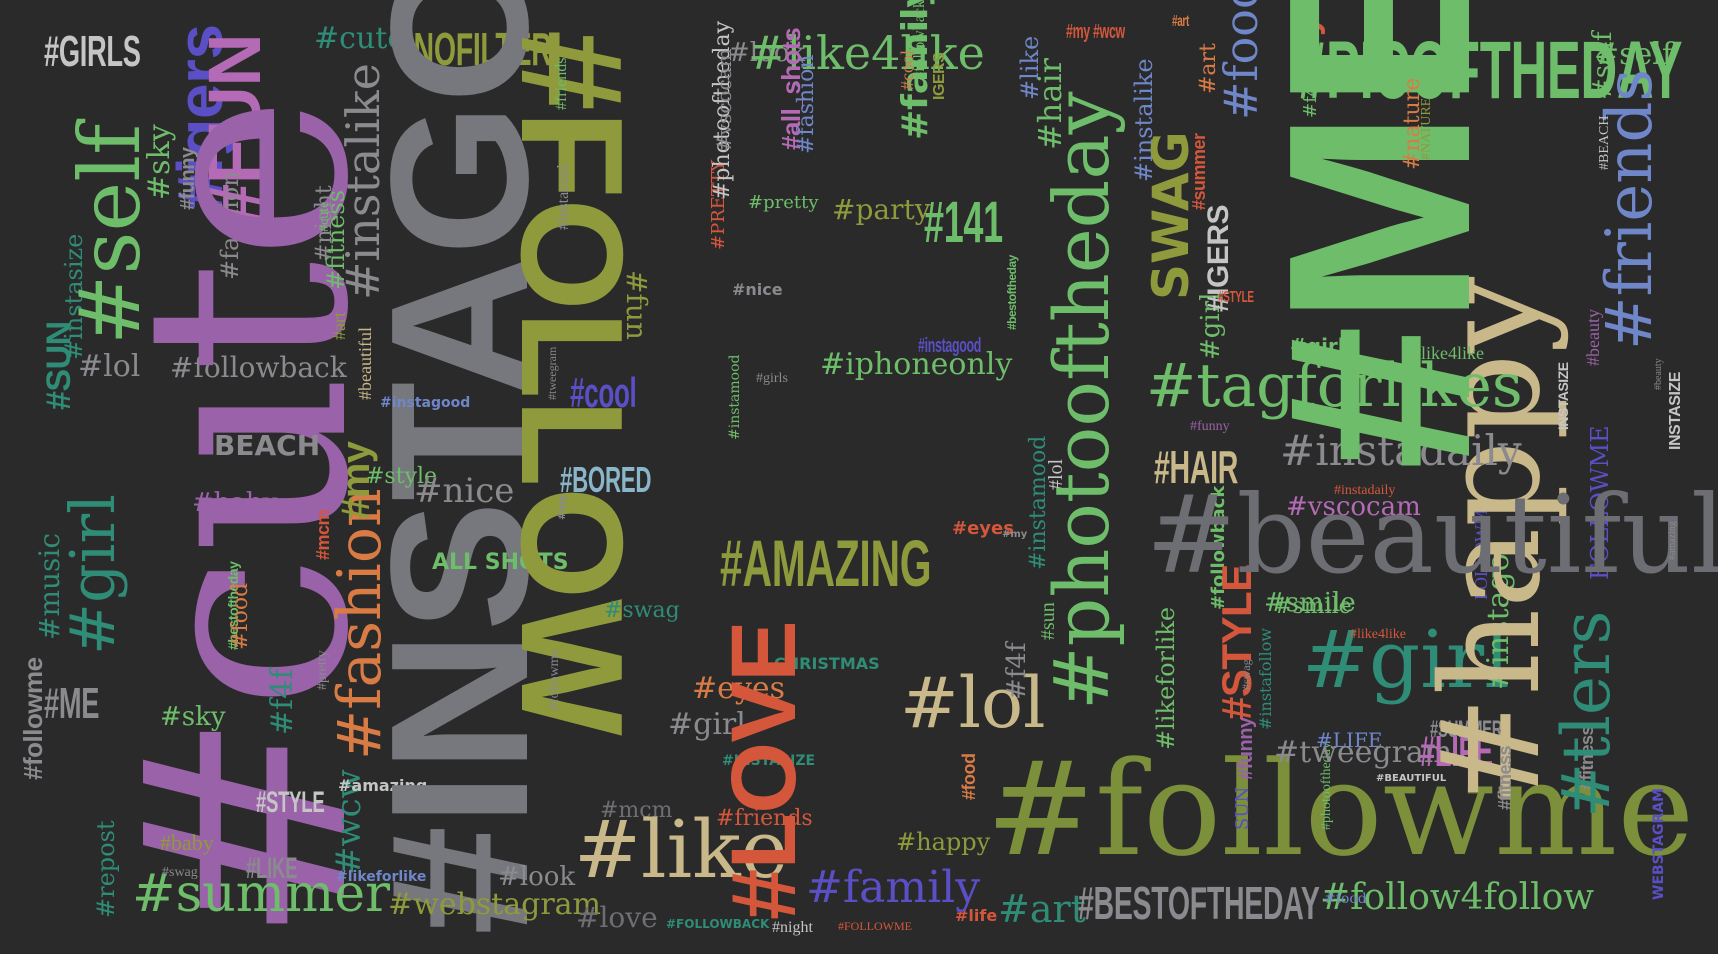 The image size is (1718, 954). I want to click on word-hashtag: #FOLLOWME, so click(875, 926).